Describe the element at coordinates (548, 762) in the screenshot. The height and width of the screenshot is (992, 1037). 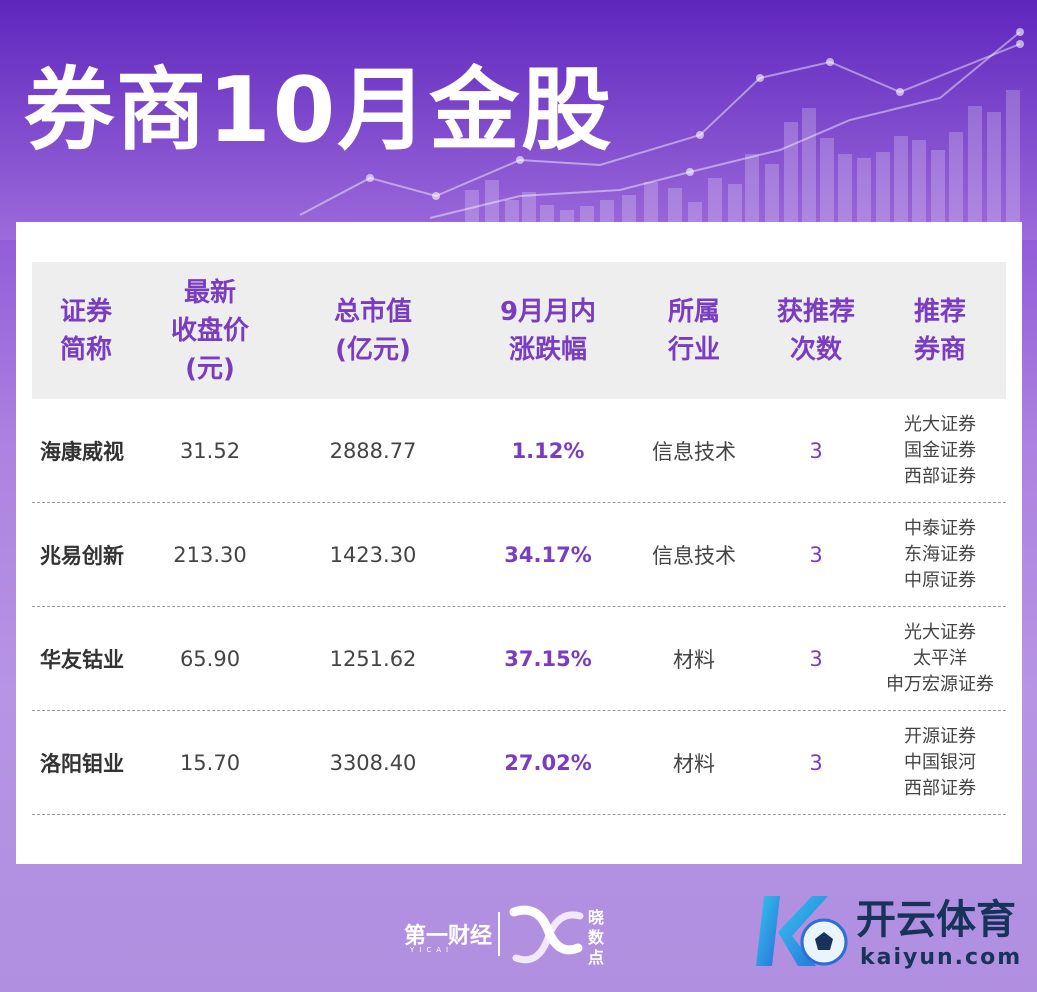
I see `stock-change: 27.02%` at that location.